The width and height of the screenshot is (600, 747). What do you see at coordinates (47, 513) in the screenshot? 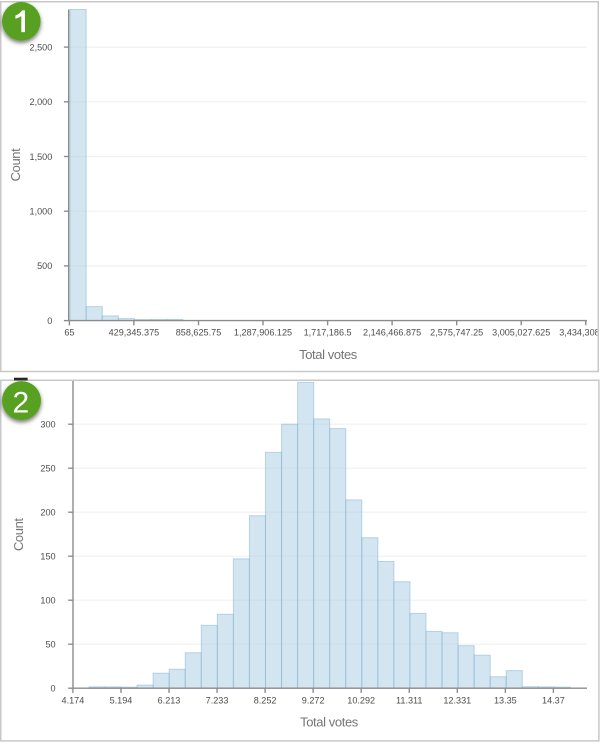
I see `svg-text: 200` at bounding box center [47, 513].